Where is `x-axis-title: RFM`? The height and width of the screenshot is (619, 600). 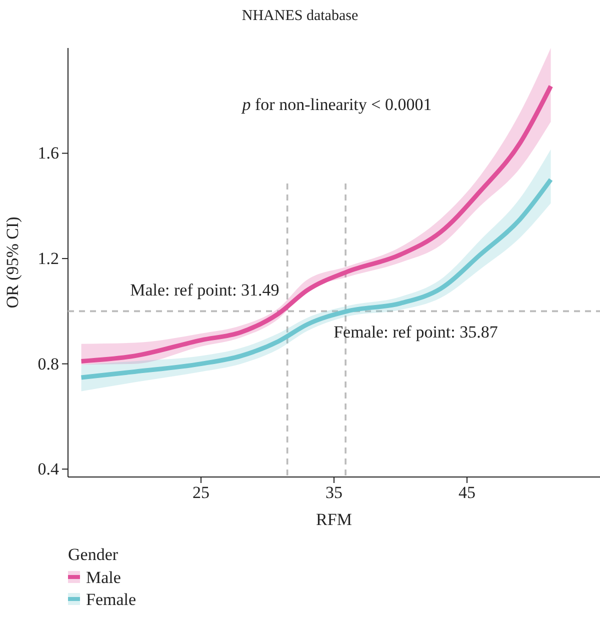 x-axis-title: RFM is located at coordinates (334, 519).